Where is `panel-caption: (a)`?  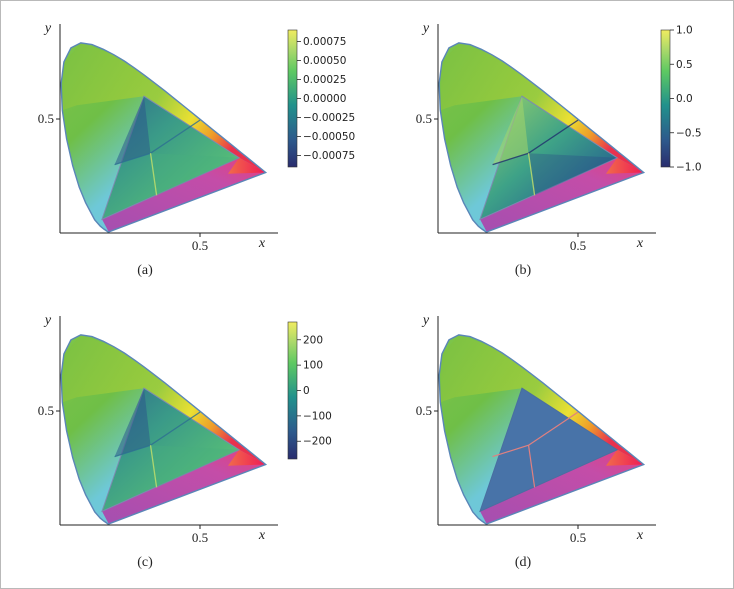 panel-caption: (a) is located at coordinates (145, 270).